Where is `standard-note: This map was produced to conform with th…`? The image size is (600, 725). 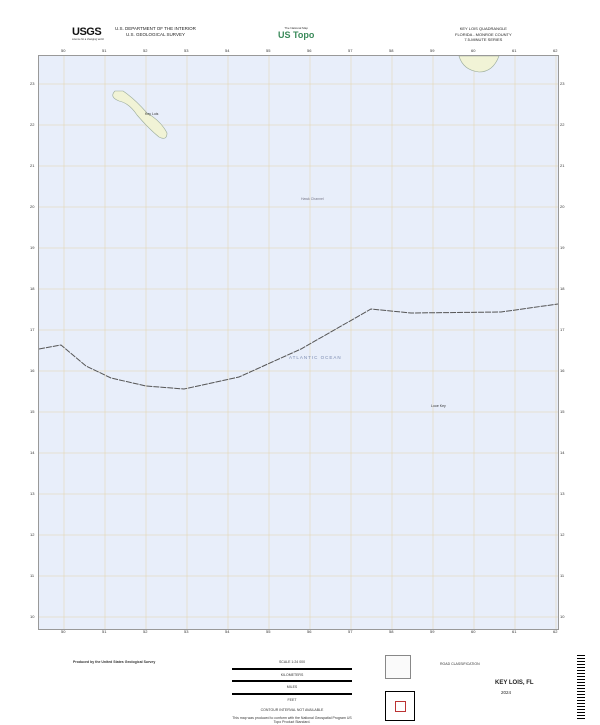 standard-note: This map was produced to conform with th… is located at coordinates (292, 720).